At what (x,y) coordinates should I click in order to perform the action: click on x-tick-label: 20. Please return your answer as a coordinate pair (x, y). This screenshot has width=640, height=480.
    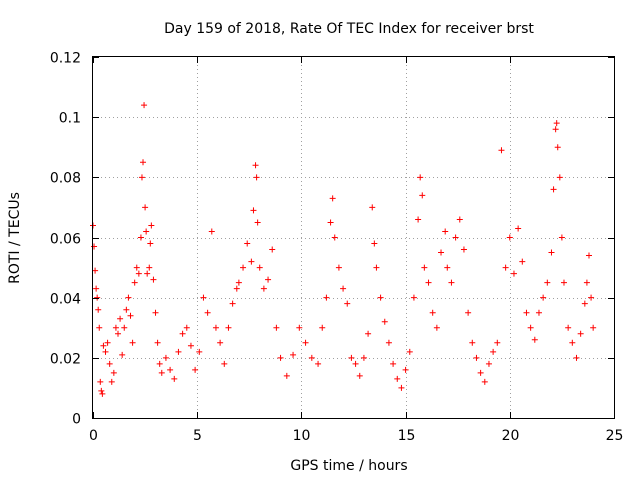
    Looking at the image, I should click on (511, 436).